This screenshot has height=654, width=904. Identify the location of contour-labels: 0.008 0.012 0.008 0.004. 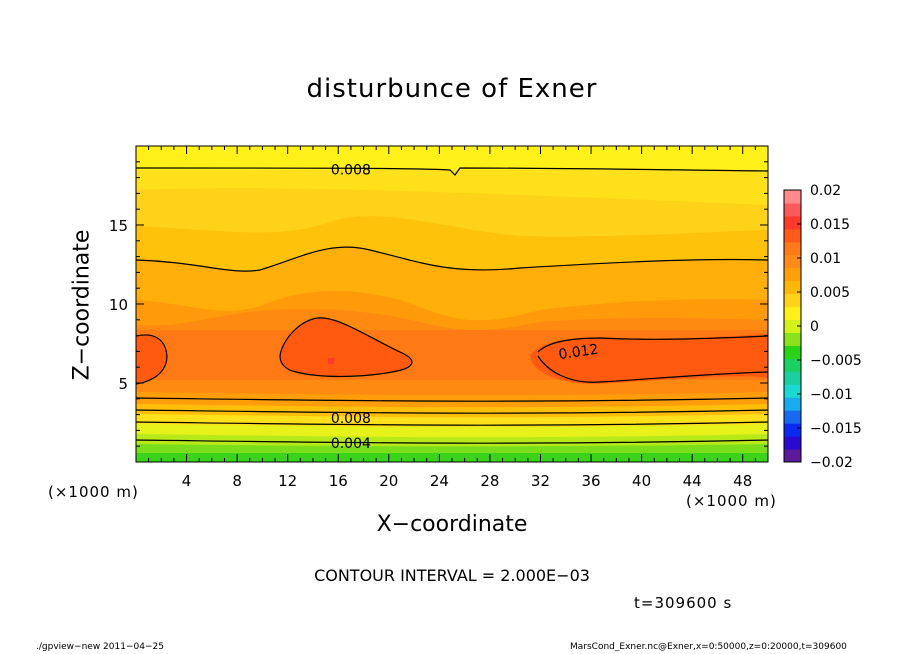
(465, 307).